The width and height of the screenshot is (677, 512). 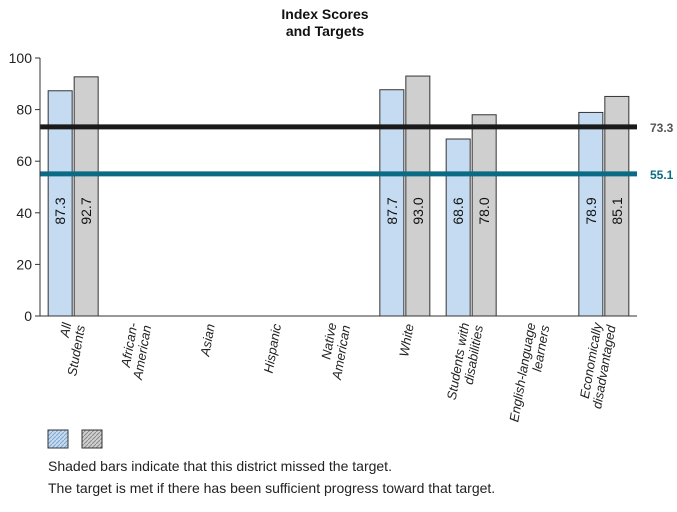 I want to click on x-category-label: Hispanic, so click(x=273, y=348).